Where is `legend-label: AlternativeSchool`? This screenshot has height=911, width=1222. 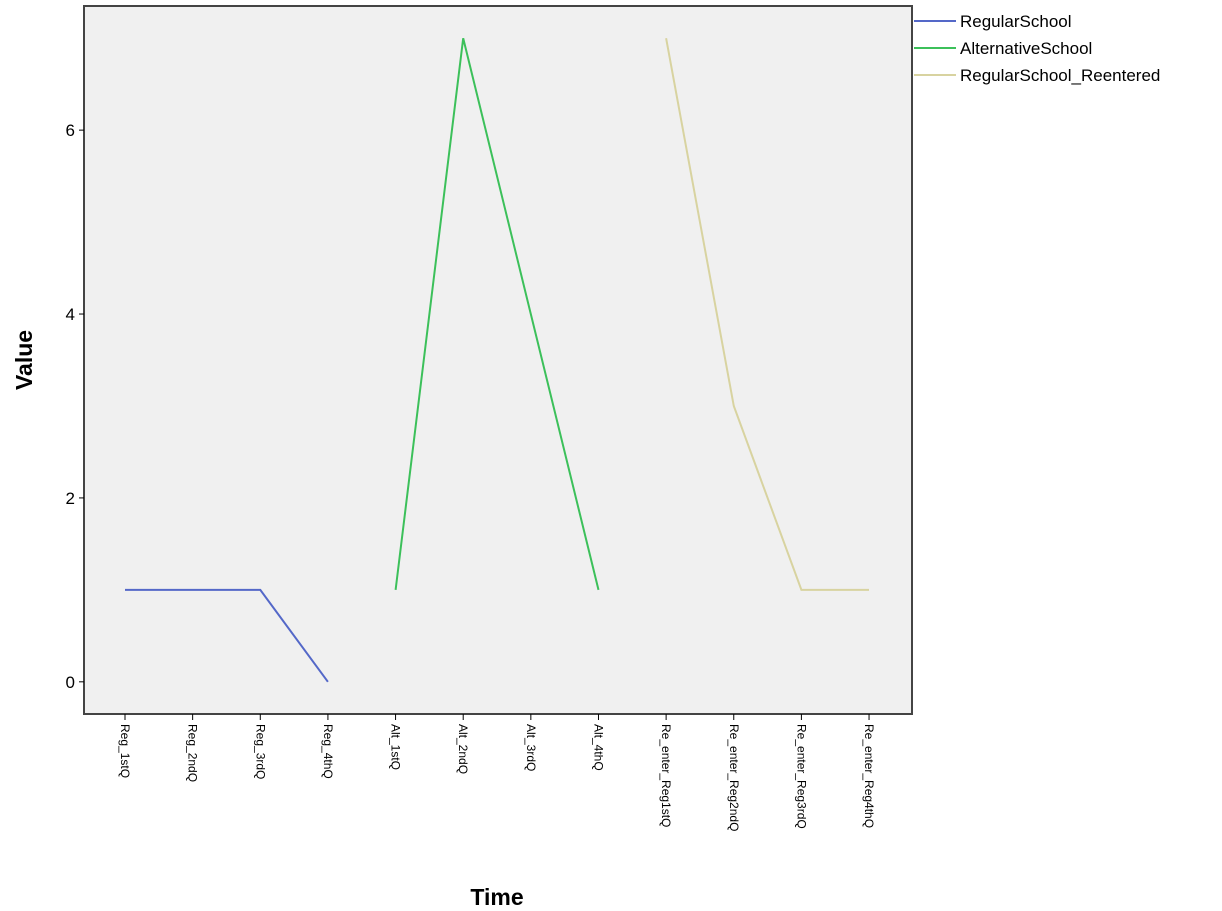
legend-label: AlternativeSchool is located at coordinates (1026, 48).